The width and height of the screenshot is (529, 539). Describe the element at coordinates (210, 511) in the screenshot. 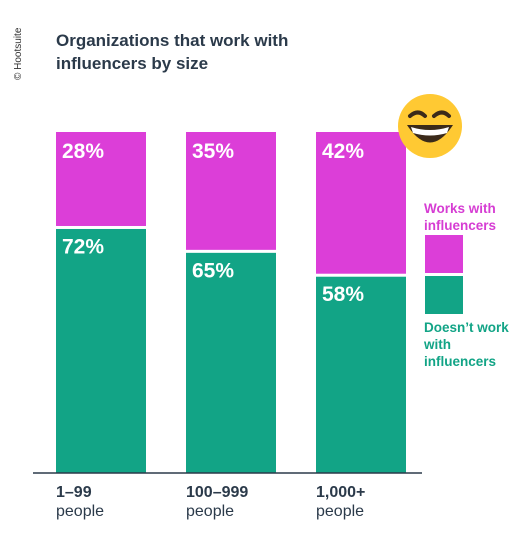

I see `x-tick-label-1-1: people` at that location.